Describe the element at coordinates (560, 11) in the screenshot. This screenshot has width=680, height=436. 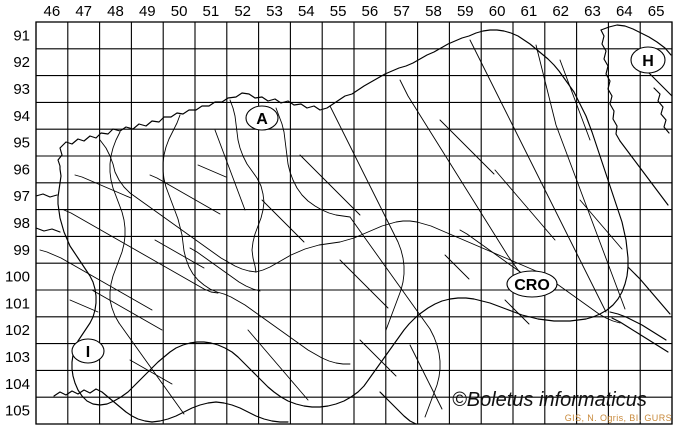
I see `column-label: 62` at that location.